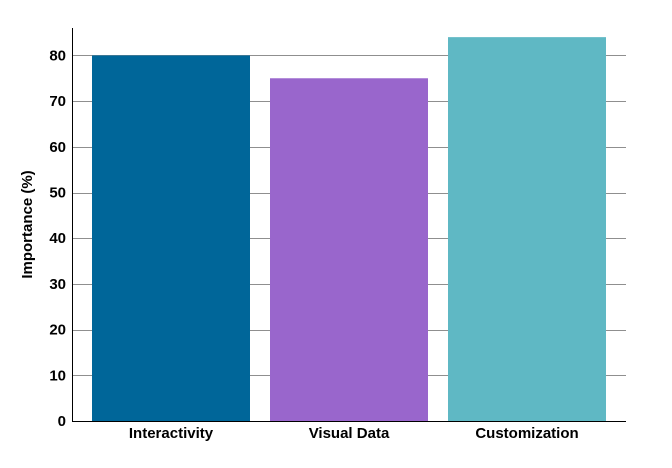  Describe the element at coordinates (57, 101) in the screenshot. I see `y-tick-label: 70` at that location.